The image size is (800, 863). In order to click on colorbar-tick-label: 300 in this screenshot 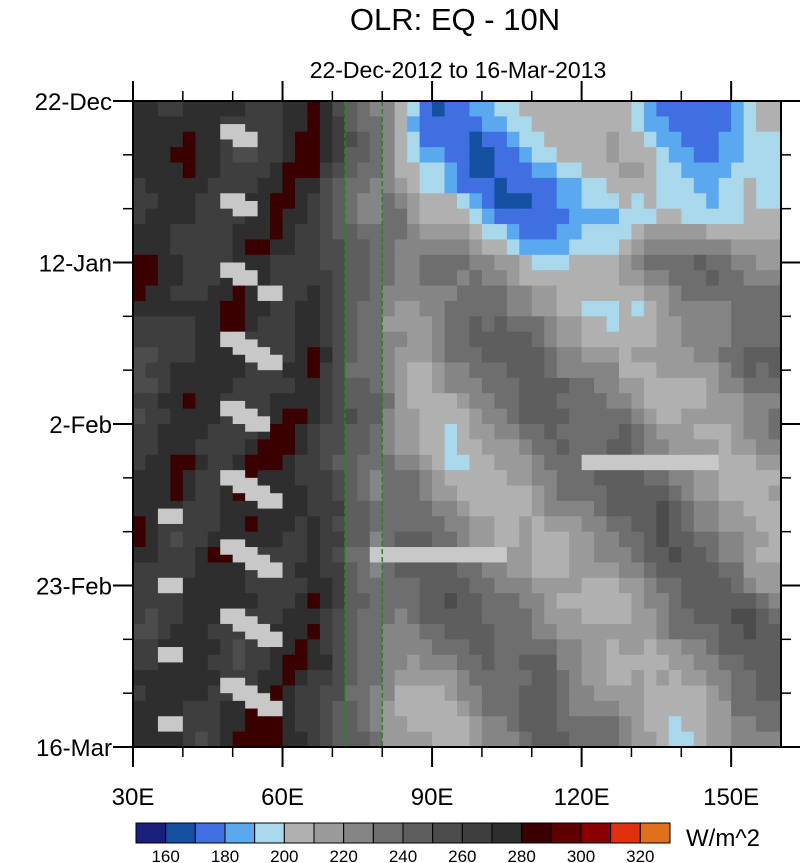, I will do `click(581, 855)`.